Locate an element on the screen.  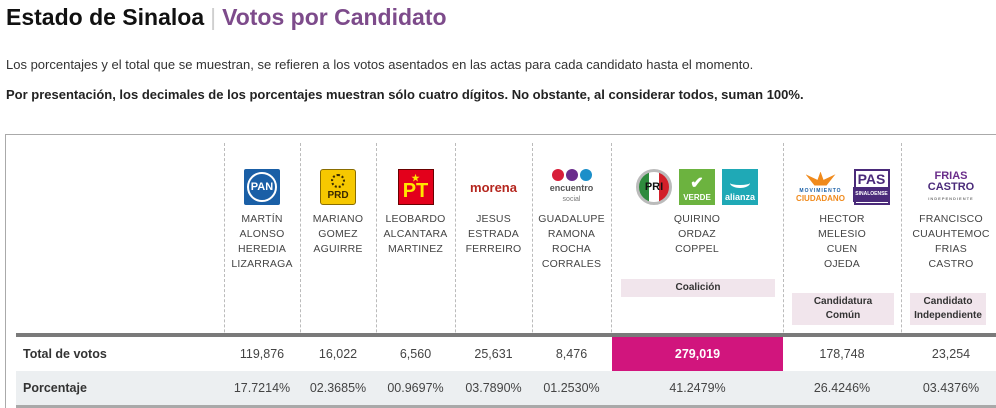
candidate-name: MARTÍN ALONSO HEREDIA LIZARRAGA is located at coordinates (262, 242).